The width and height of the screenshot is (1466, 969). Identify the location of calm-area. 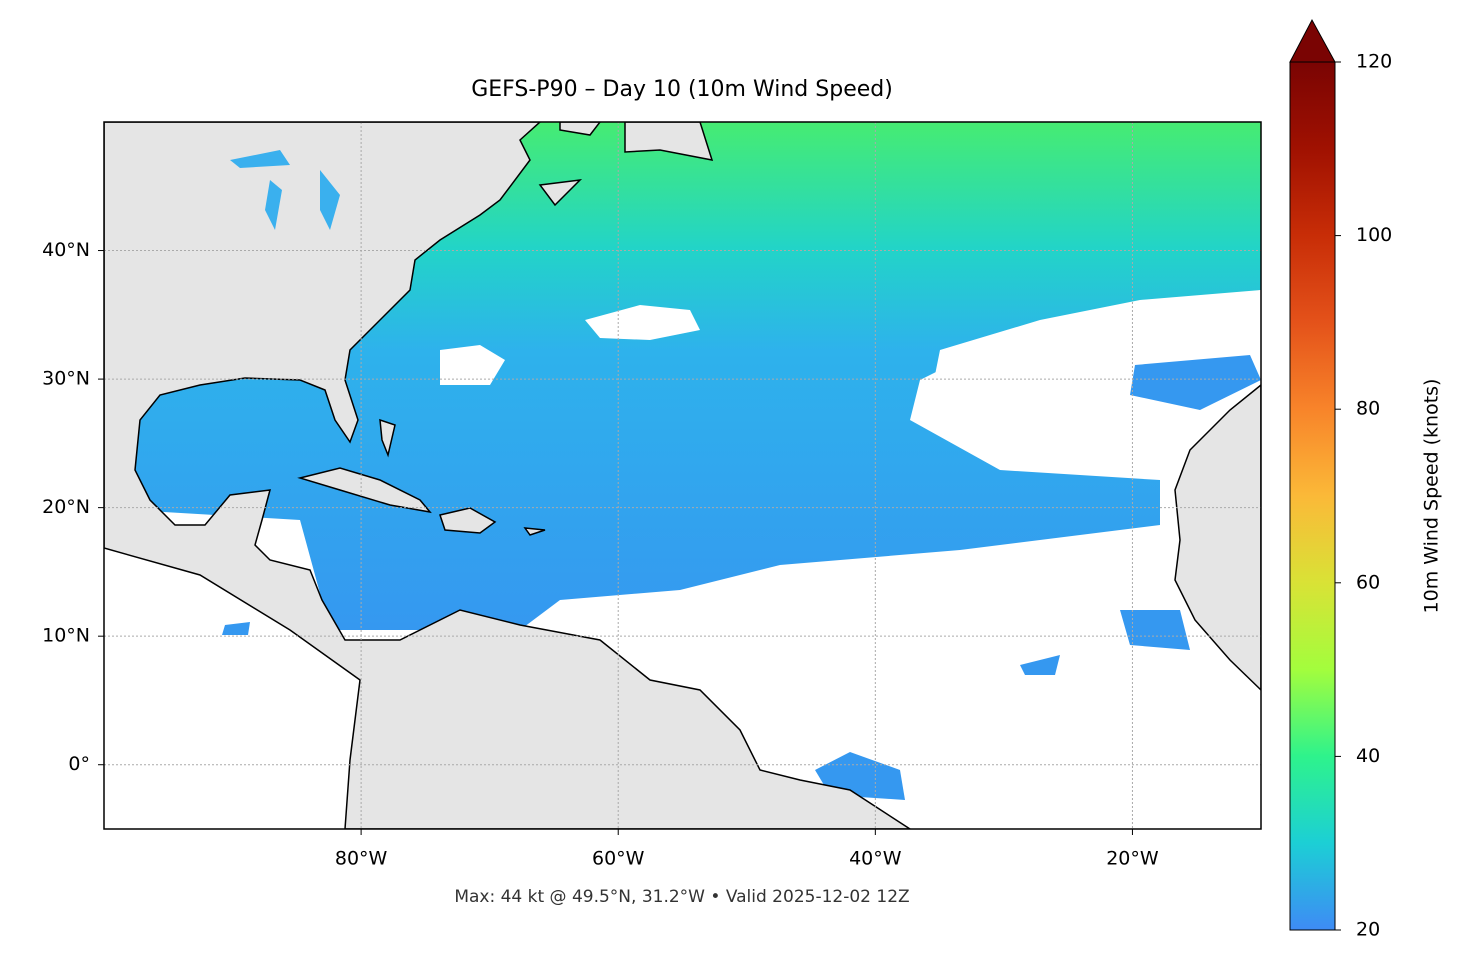
(850, 360).